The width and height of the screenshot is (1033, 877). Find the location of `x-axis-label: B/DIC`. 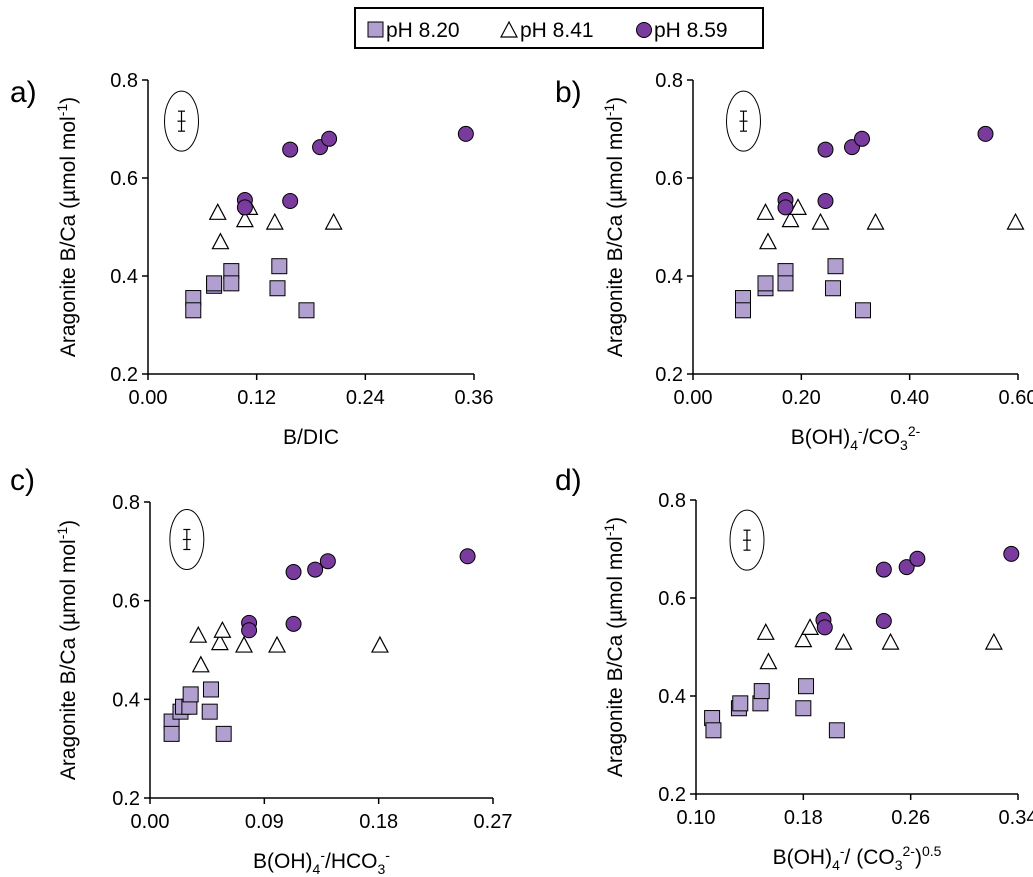

x-axis-label: B/DIC is located at coordinates (311, 437).